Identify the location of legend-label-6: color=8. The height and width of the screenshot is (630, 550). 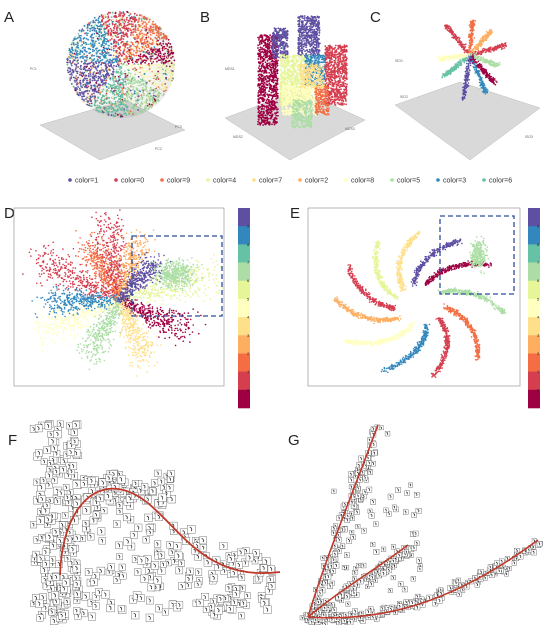
(362, 181).